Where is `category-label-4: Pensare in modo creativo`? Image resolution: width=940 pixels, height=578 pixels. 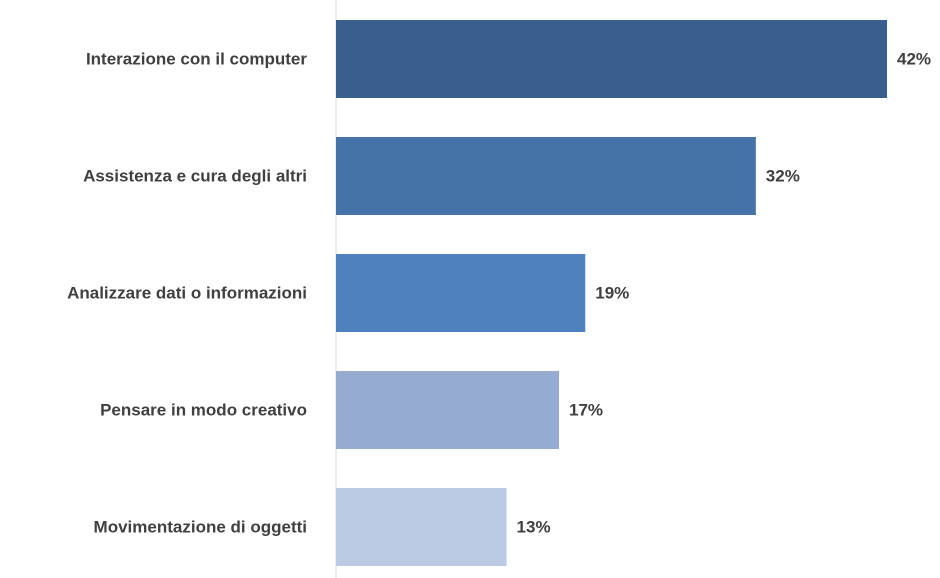
category-label-4: Pensare in modo creativo is located at coordinates (203, 410).